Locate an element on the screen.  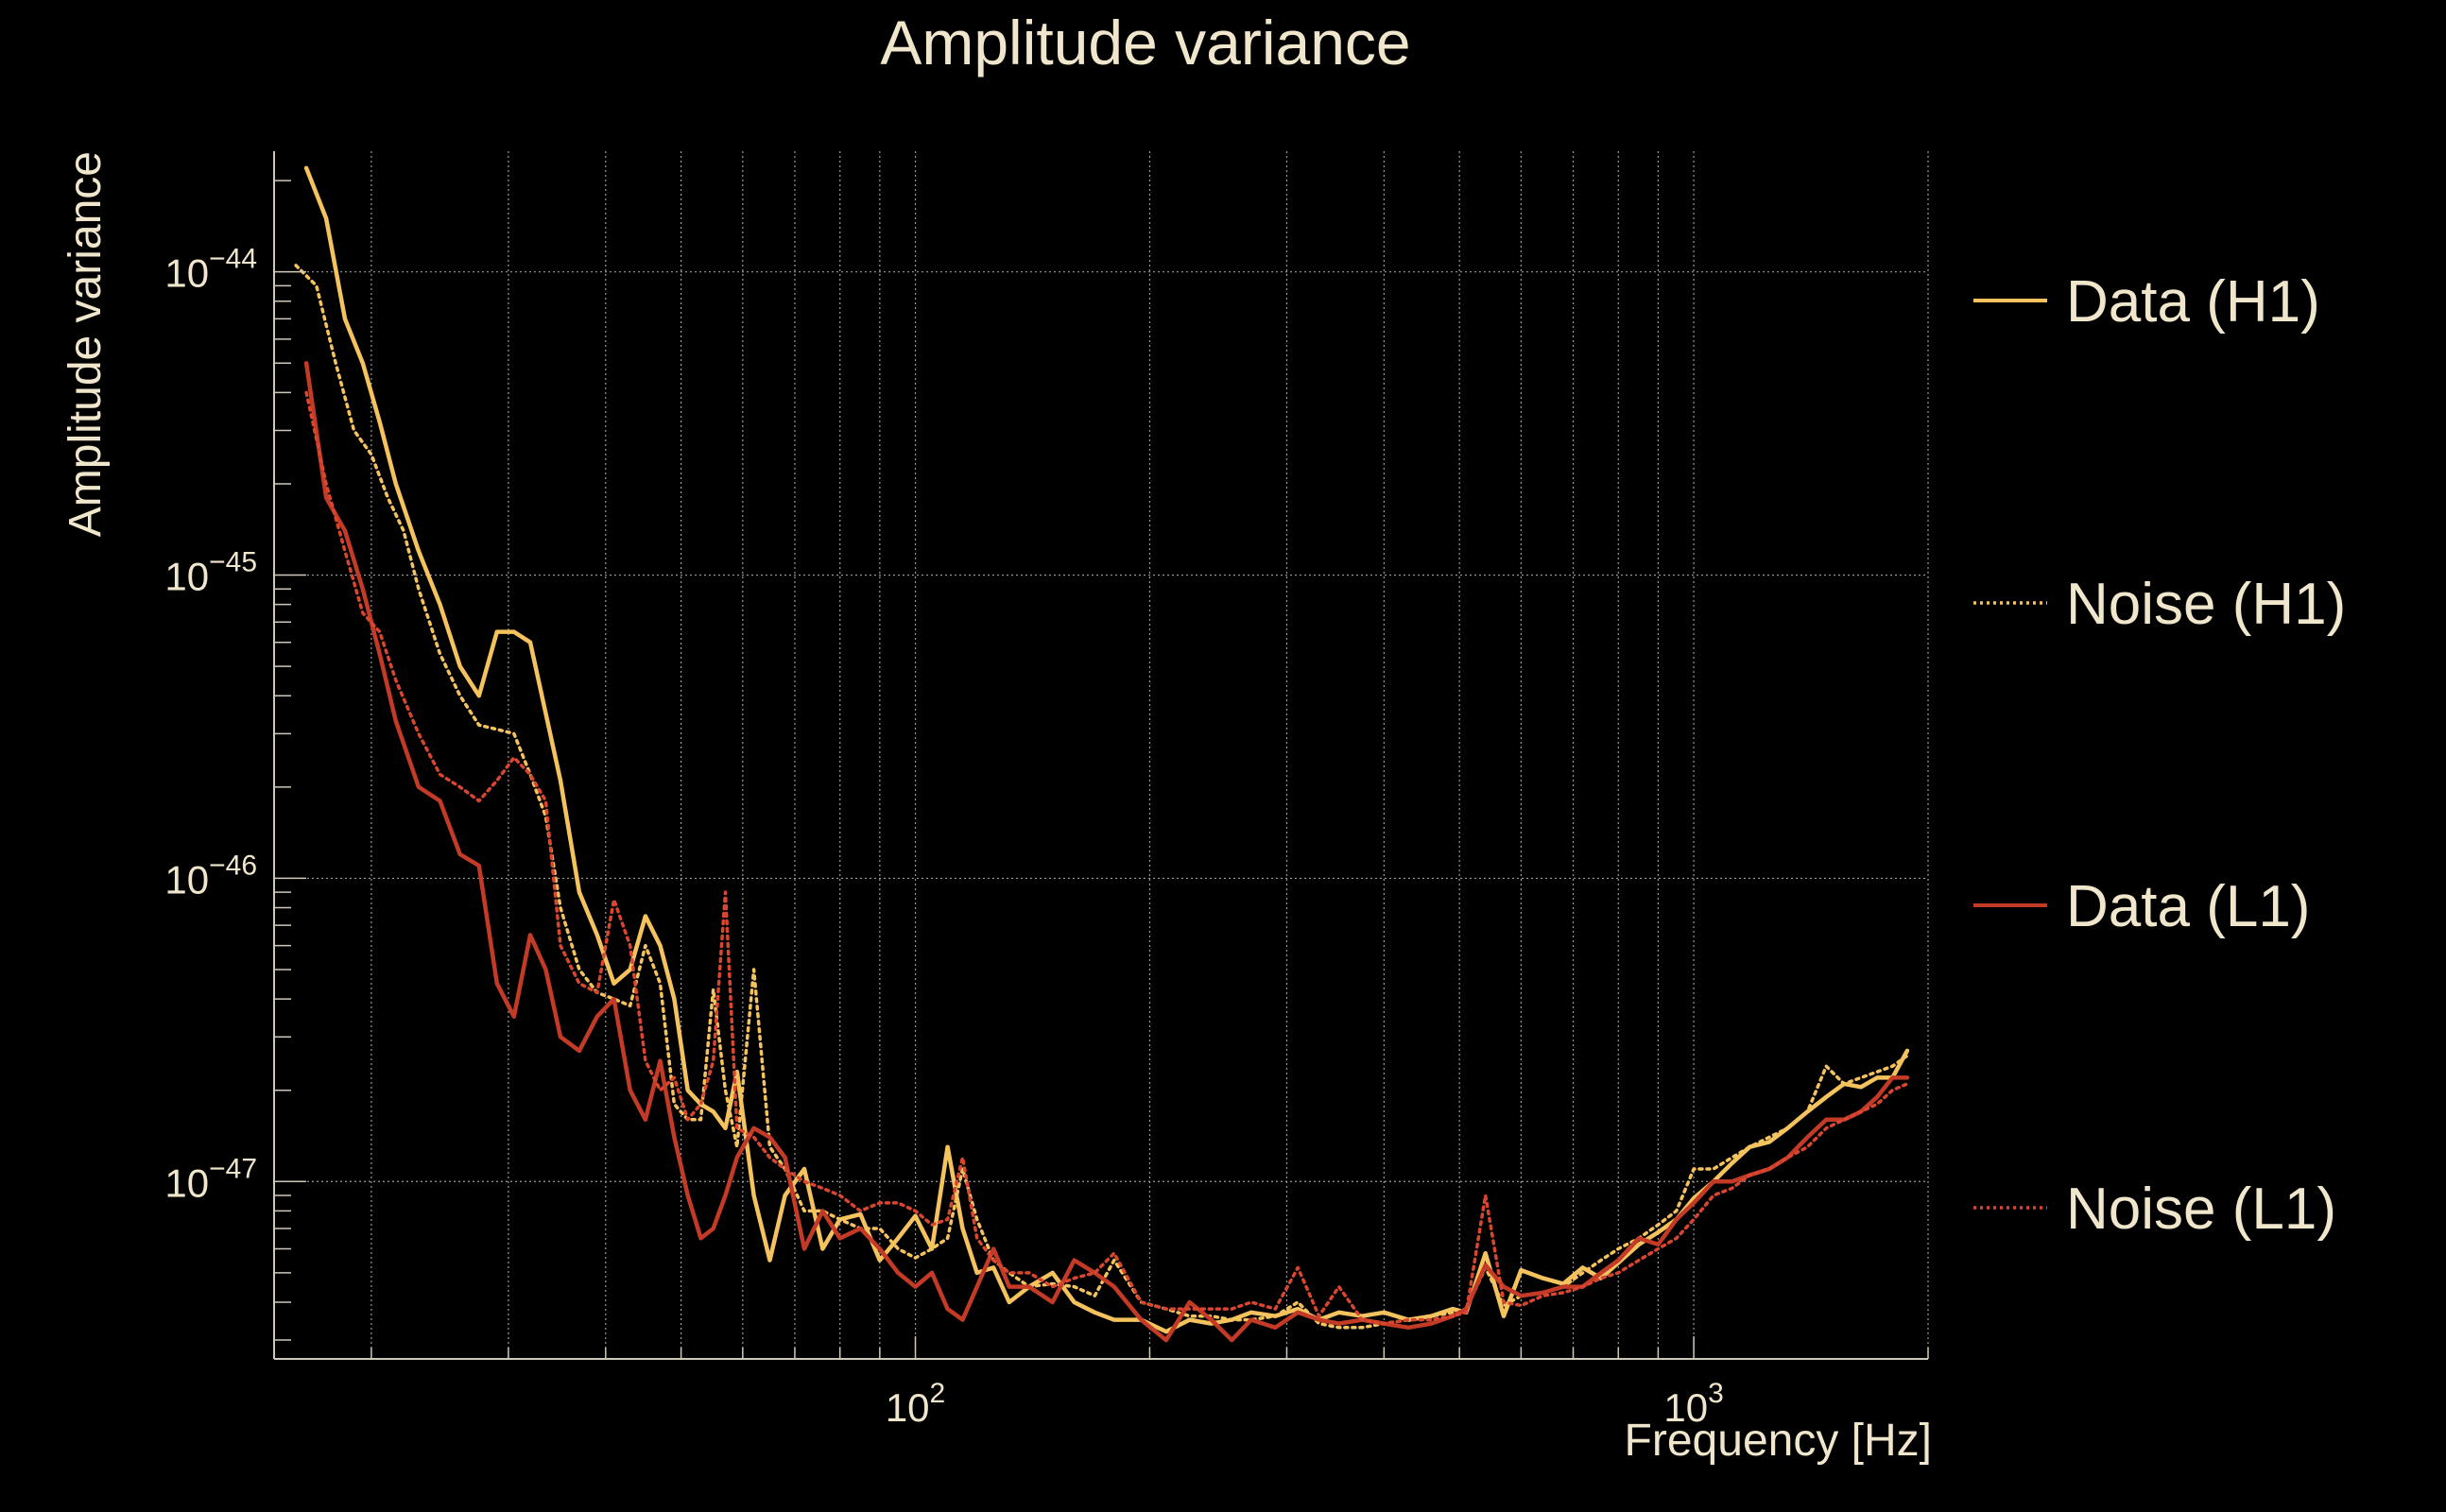
y-tick-label: 10−47 is located at coordinates (211, 1179).